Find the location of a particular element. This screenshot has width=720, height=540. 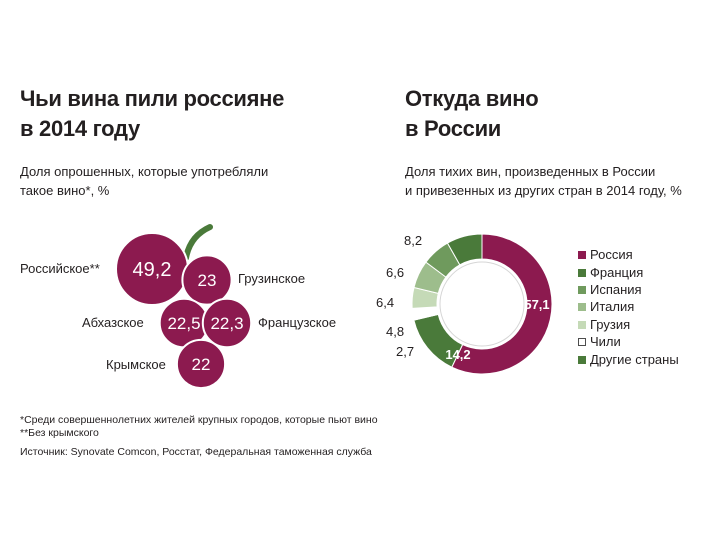

legend-label: Чили is located at coordinates (605, 341).